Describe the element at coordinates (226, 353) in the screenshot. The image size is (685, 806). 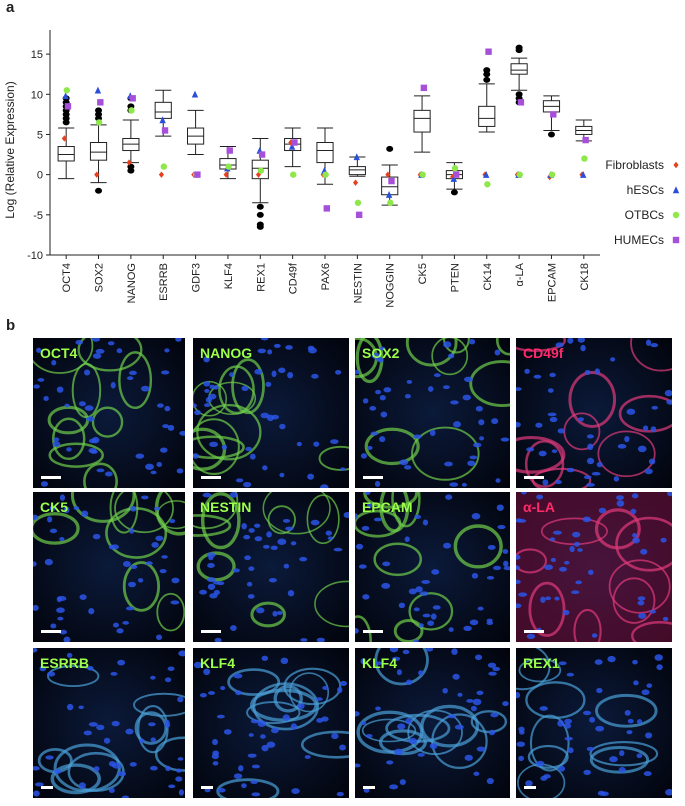
I see `tile-label: NANOG` at that location.